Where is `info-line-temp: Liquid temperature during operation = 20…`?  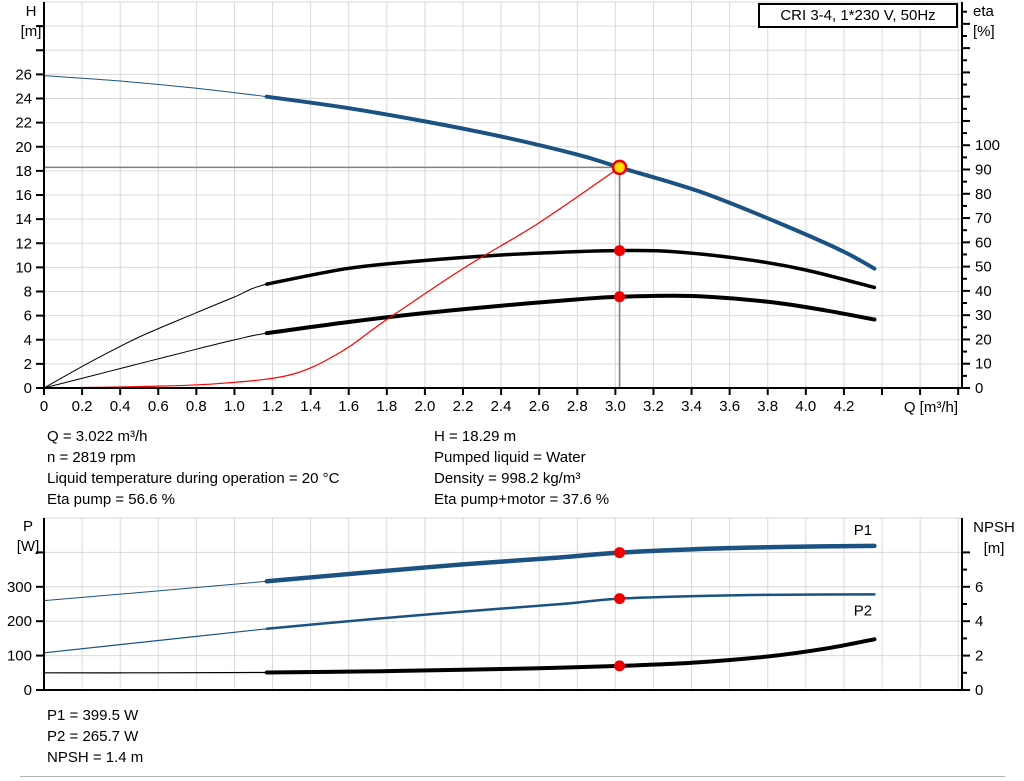
info-line-temp: Liquid temperature during operation = 20… is located at coordinates (193, 478).